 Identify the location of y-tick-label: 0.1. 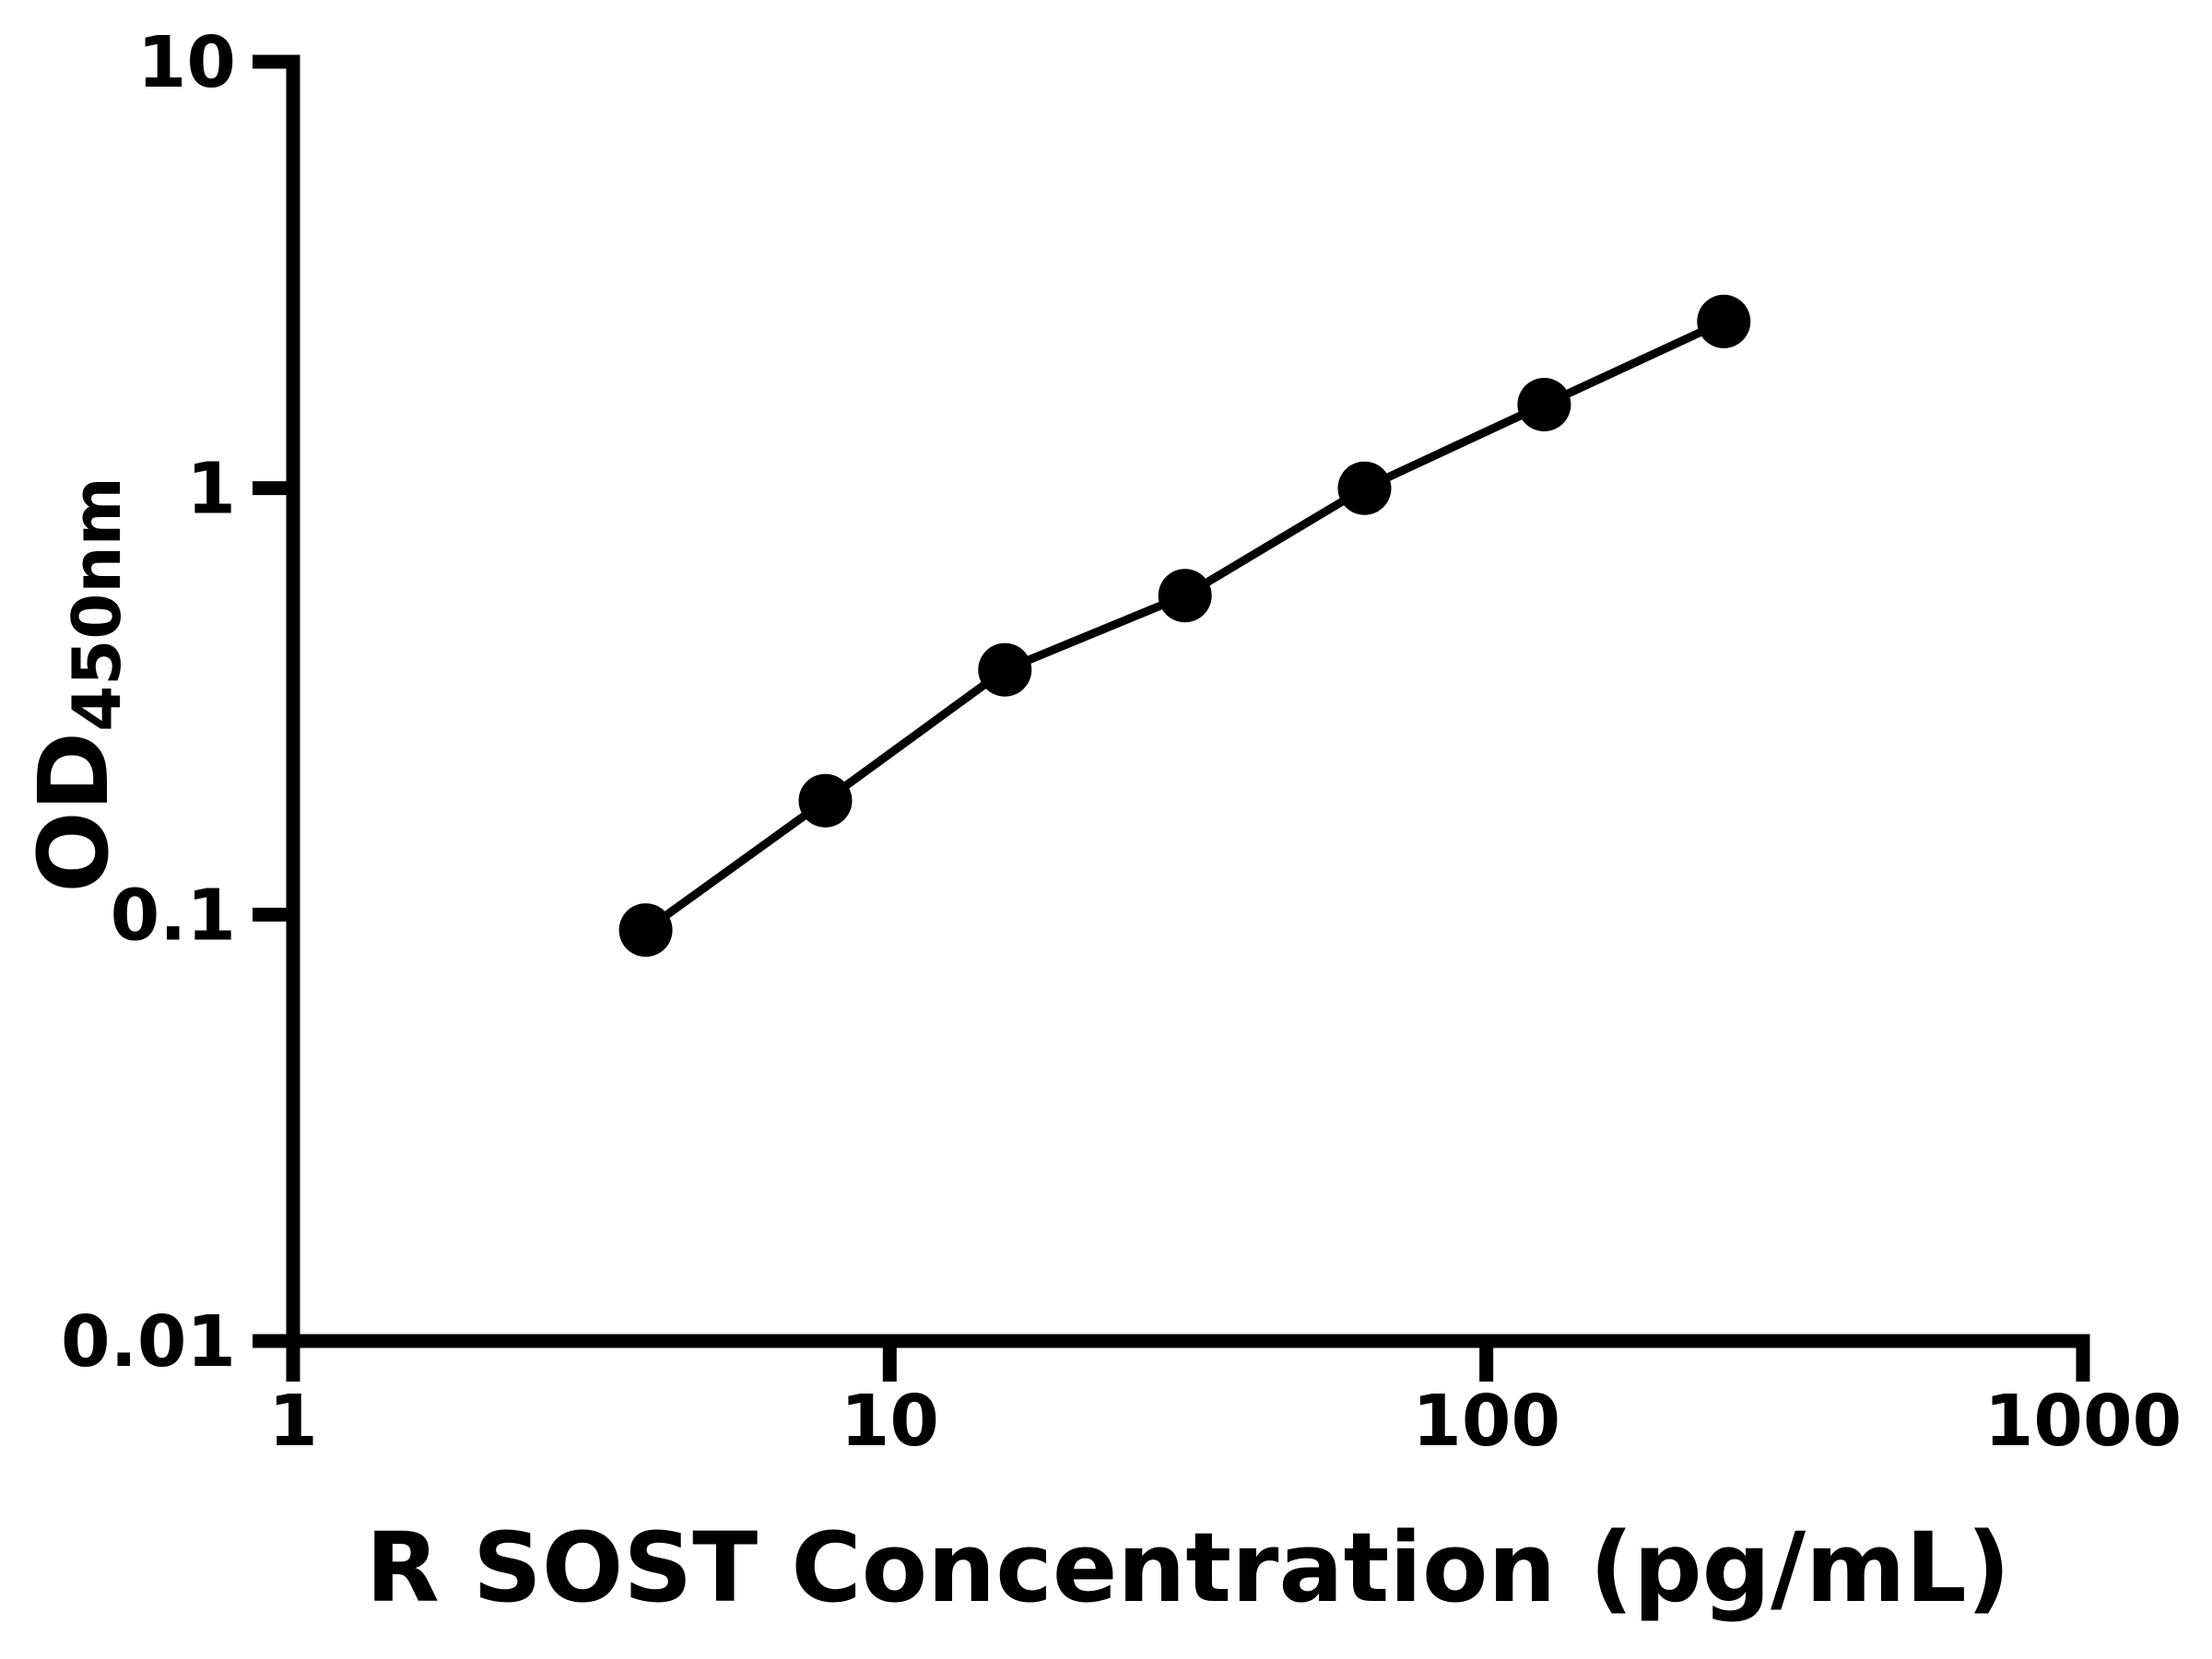
(173, 916).